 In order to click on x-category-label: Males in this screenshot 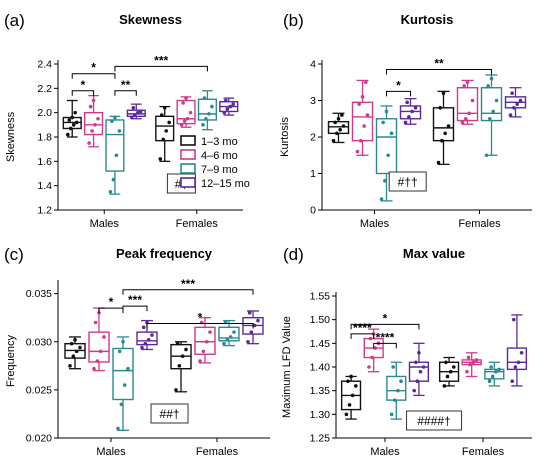, I will do `click(105, 224)`.